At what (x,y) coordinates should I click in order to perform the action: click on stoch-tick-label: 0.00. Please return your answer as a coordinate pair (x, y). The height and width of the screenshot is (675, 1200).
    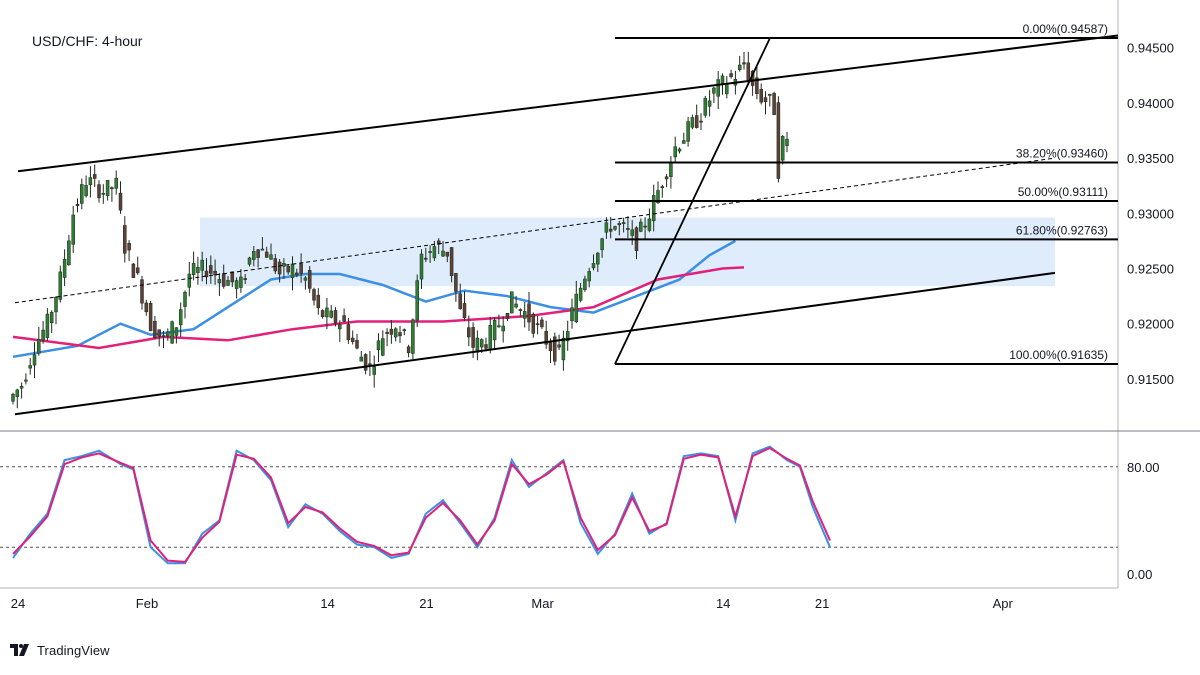
    Looking at the image, I should click on (1139, 574).